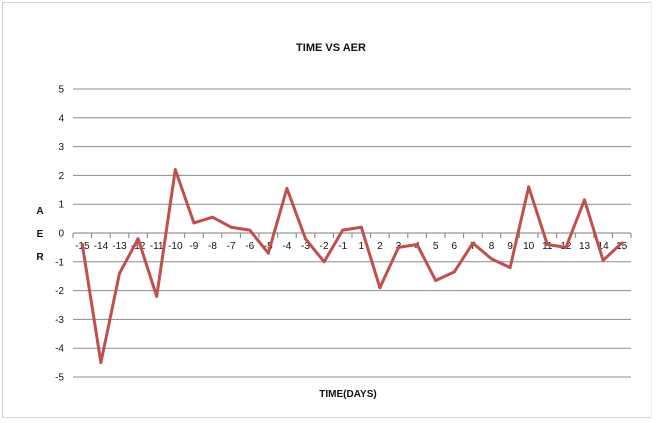 This screenshot has height=423, width=656. What do you see at coordinates (59, 349) in the screenshot?
I see `y-tick-label: -4` at bounding box center [59, 349].